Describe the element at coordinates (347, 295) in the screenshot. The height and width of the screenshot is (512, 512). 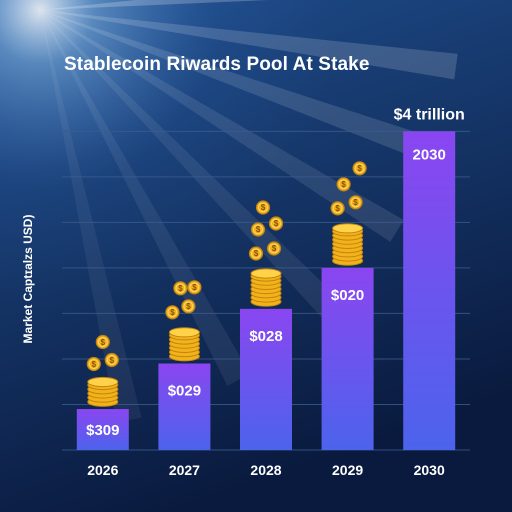
I see `bar-value-label: $020` at that location.